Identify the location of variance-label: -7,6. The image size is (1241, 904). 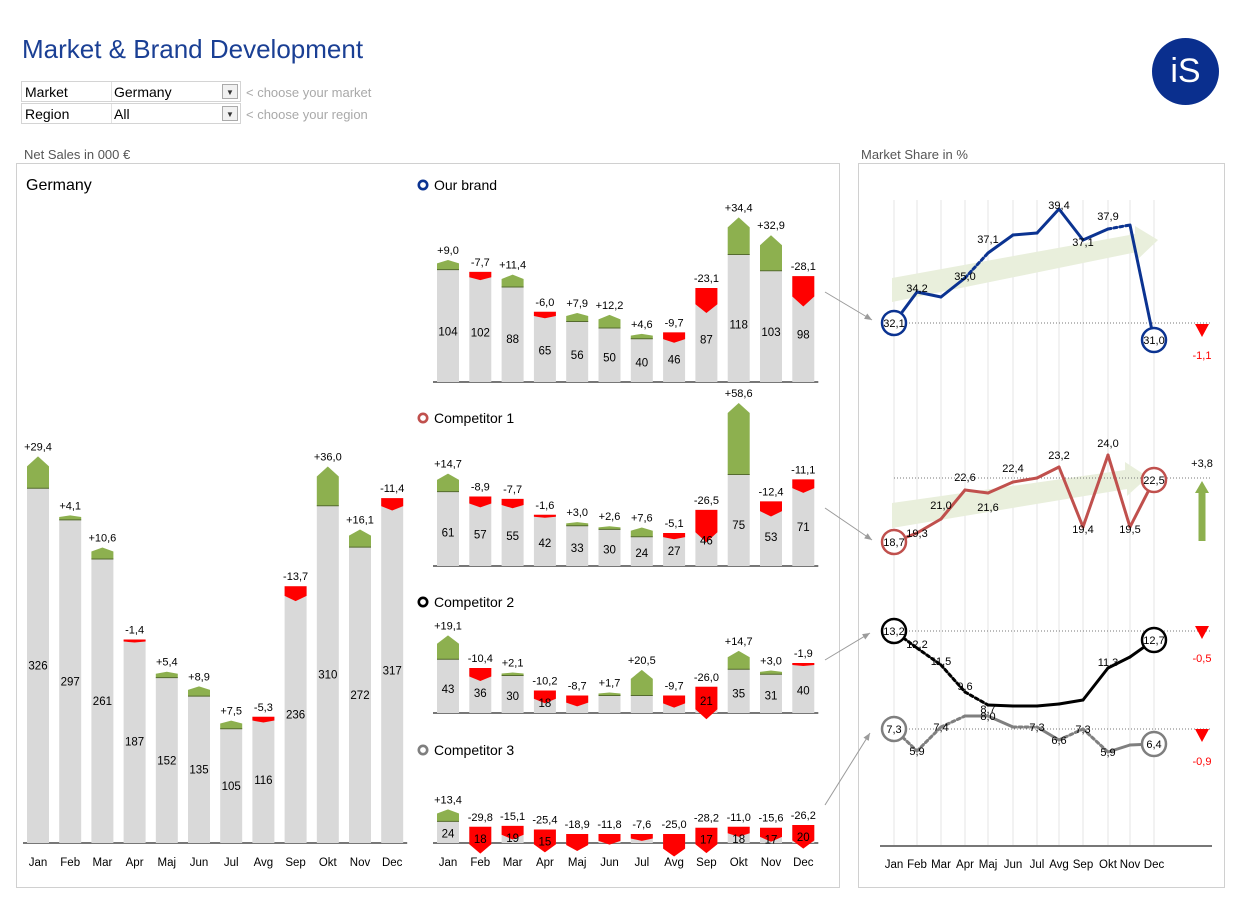
(641, 825).